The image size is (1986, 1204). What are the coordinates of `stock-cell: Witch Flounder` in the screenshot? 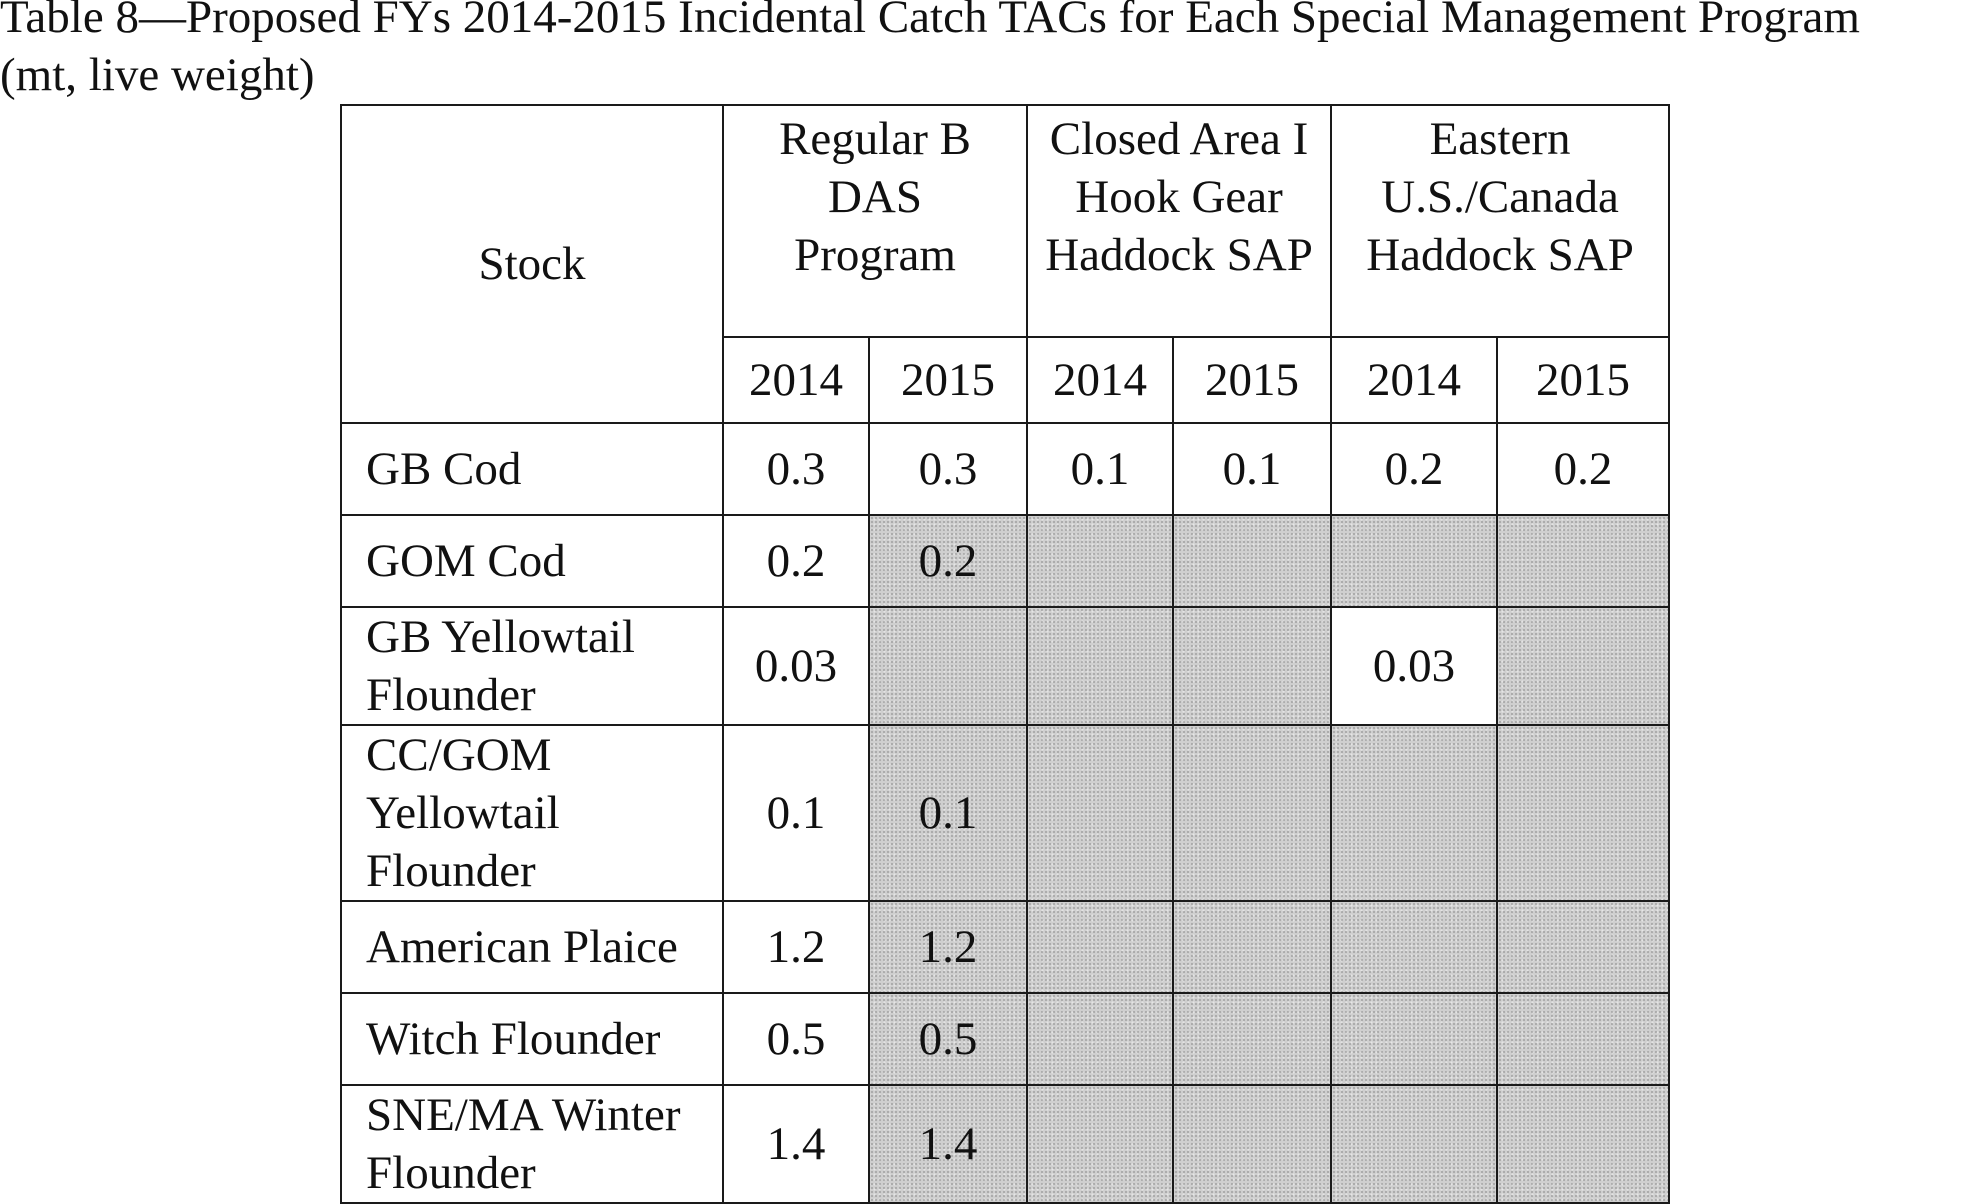 It's located at (532, 1039).